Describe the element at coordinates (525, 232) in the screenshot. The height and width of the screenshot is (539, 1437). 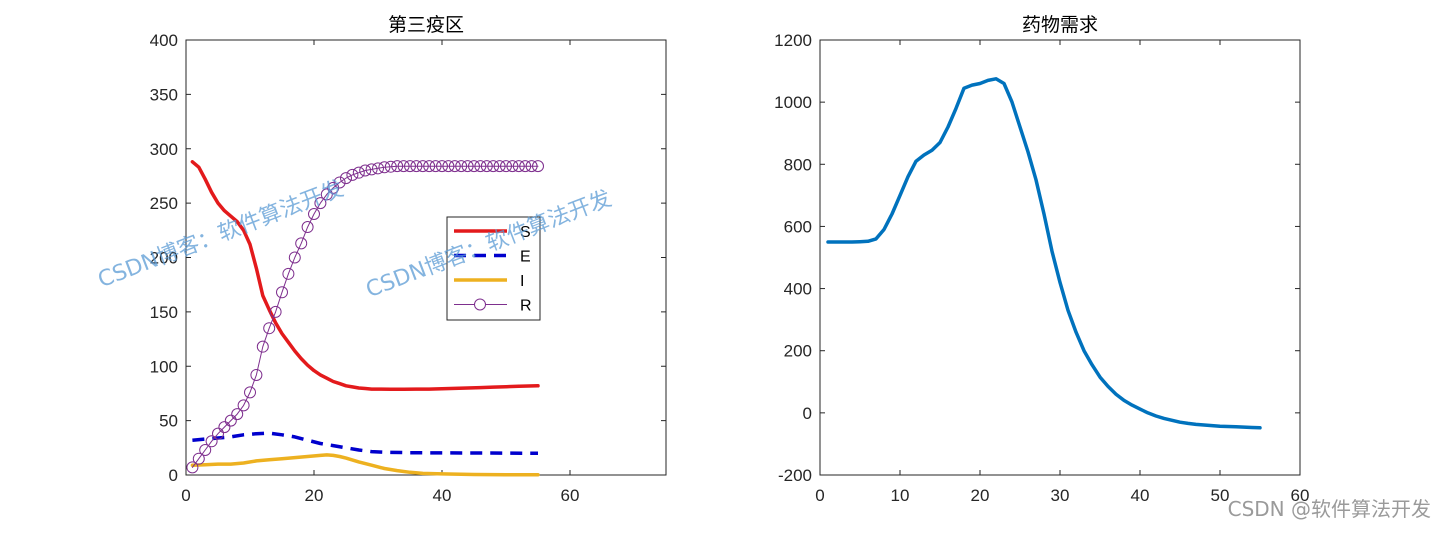
I see `legend-label-S: S` at that location.